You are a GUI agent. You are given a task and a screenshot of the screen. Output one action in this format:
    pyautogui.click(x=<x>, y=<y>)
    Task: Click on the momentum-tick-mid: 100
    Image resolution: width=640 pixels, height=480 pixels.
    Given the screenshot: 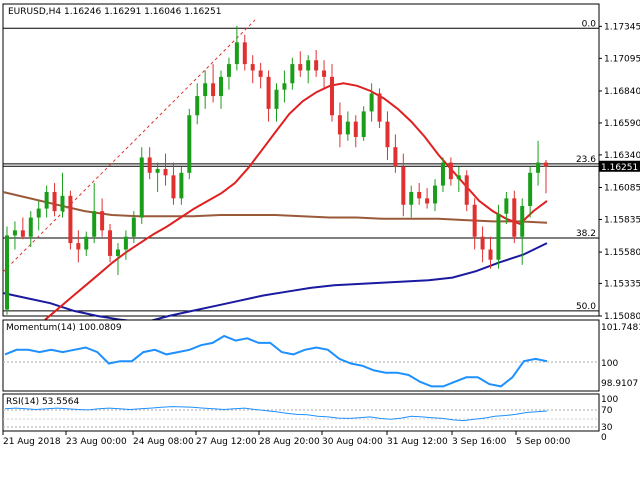 What is the action you would take?
    pyautogui.click(x=609, y=364)
    